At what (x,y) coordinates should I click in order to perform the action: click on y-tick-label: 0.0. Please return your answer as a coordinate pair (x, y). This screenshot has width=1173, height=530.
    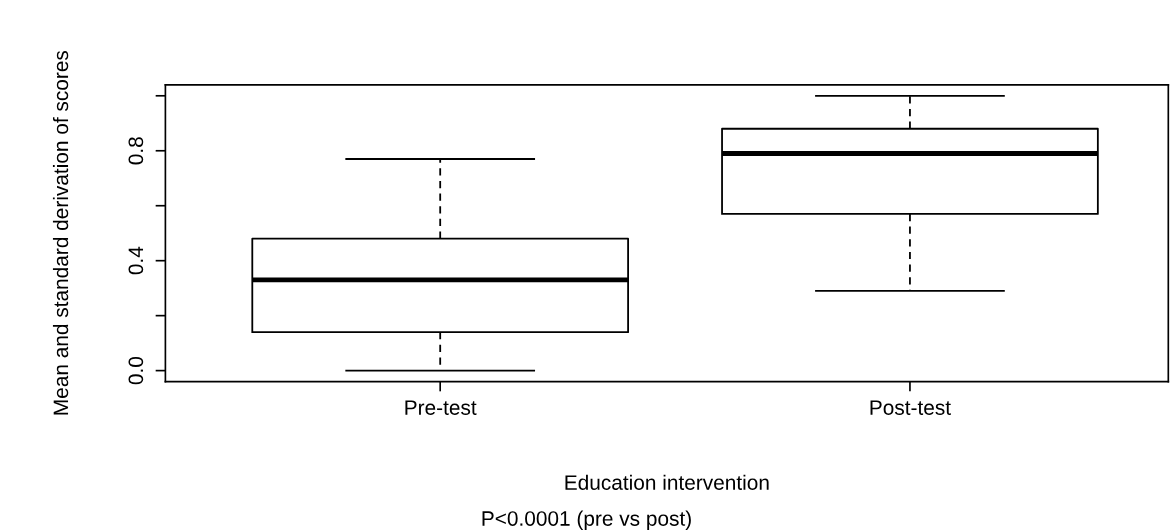
    Looking at the image, I should click on (136, 370).